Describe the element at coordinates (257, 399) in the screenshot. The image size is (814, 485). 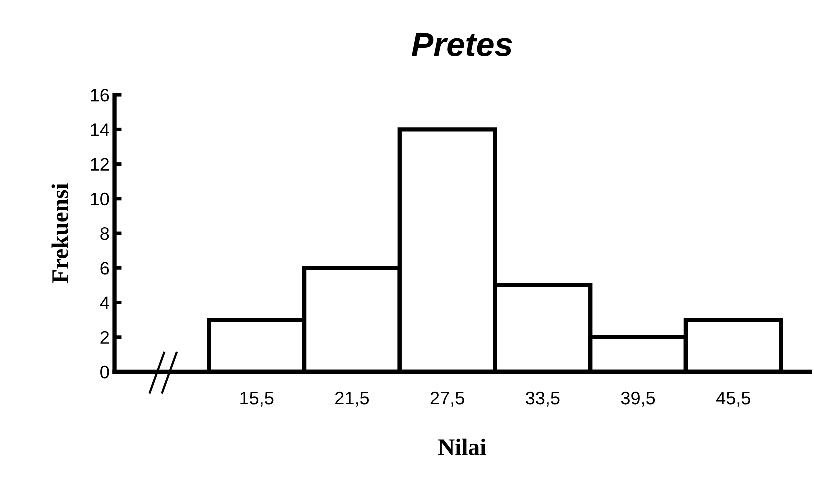
I see `x-tick-label: 15,5` at that location.